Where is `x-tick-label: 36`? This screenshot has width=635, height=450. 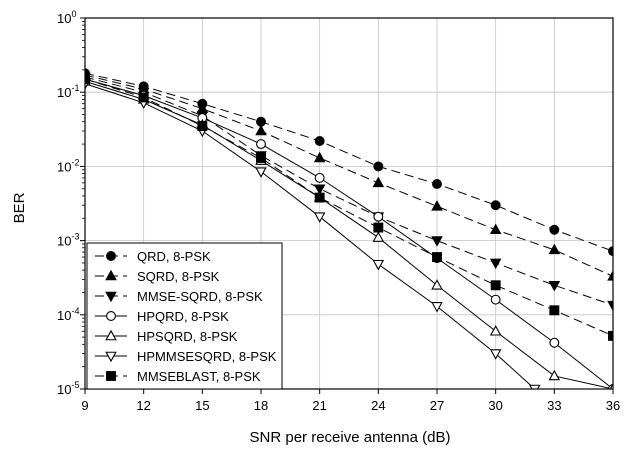 x-tick-label: 36 is located at coordinates (613, 405).